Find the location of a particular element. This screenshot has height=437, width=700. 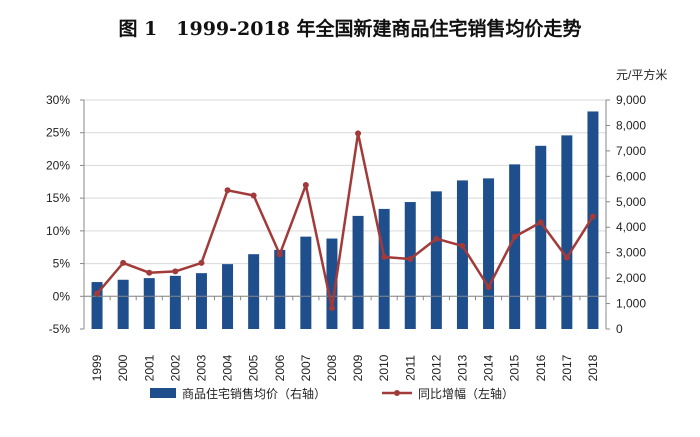

x-tick-label: 2015 is located at coordinates (515, 367).